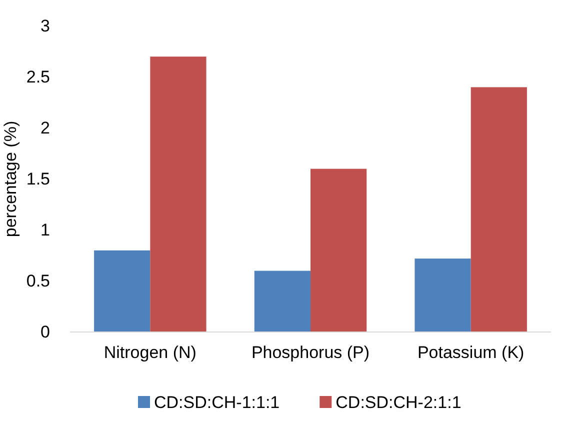  What do you see at coordinates (470, 352) in the screenshot?
I see `x-tick-label: Potassium (K)` at bounding box center [470, 352].